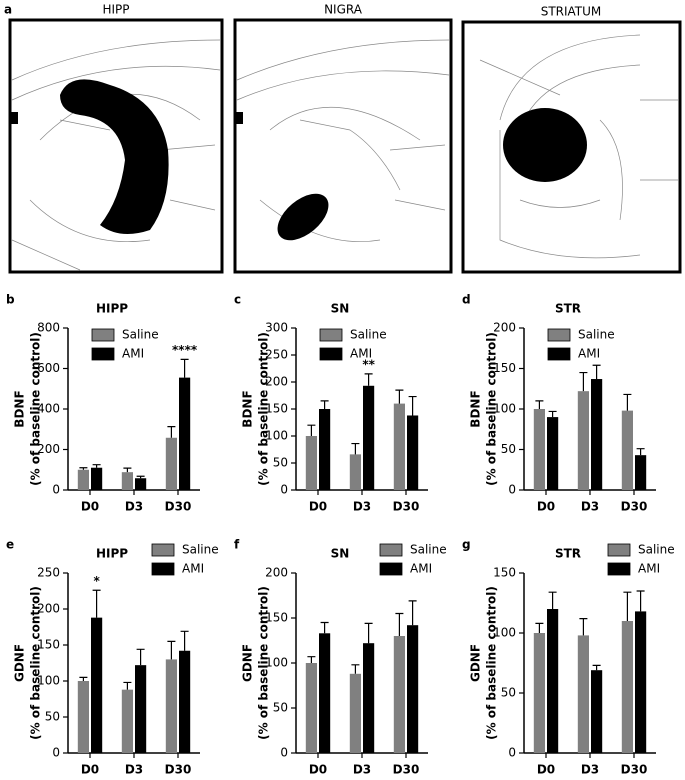 The width and height of the screenshot is (685, 780). Describe the element at coordinates (96, 581) in the screenshot. I see `significance-label: *` at that location.